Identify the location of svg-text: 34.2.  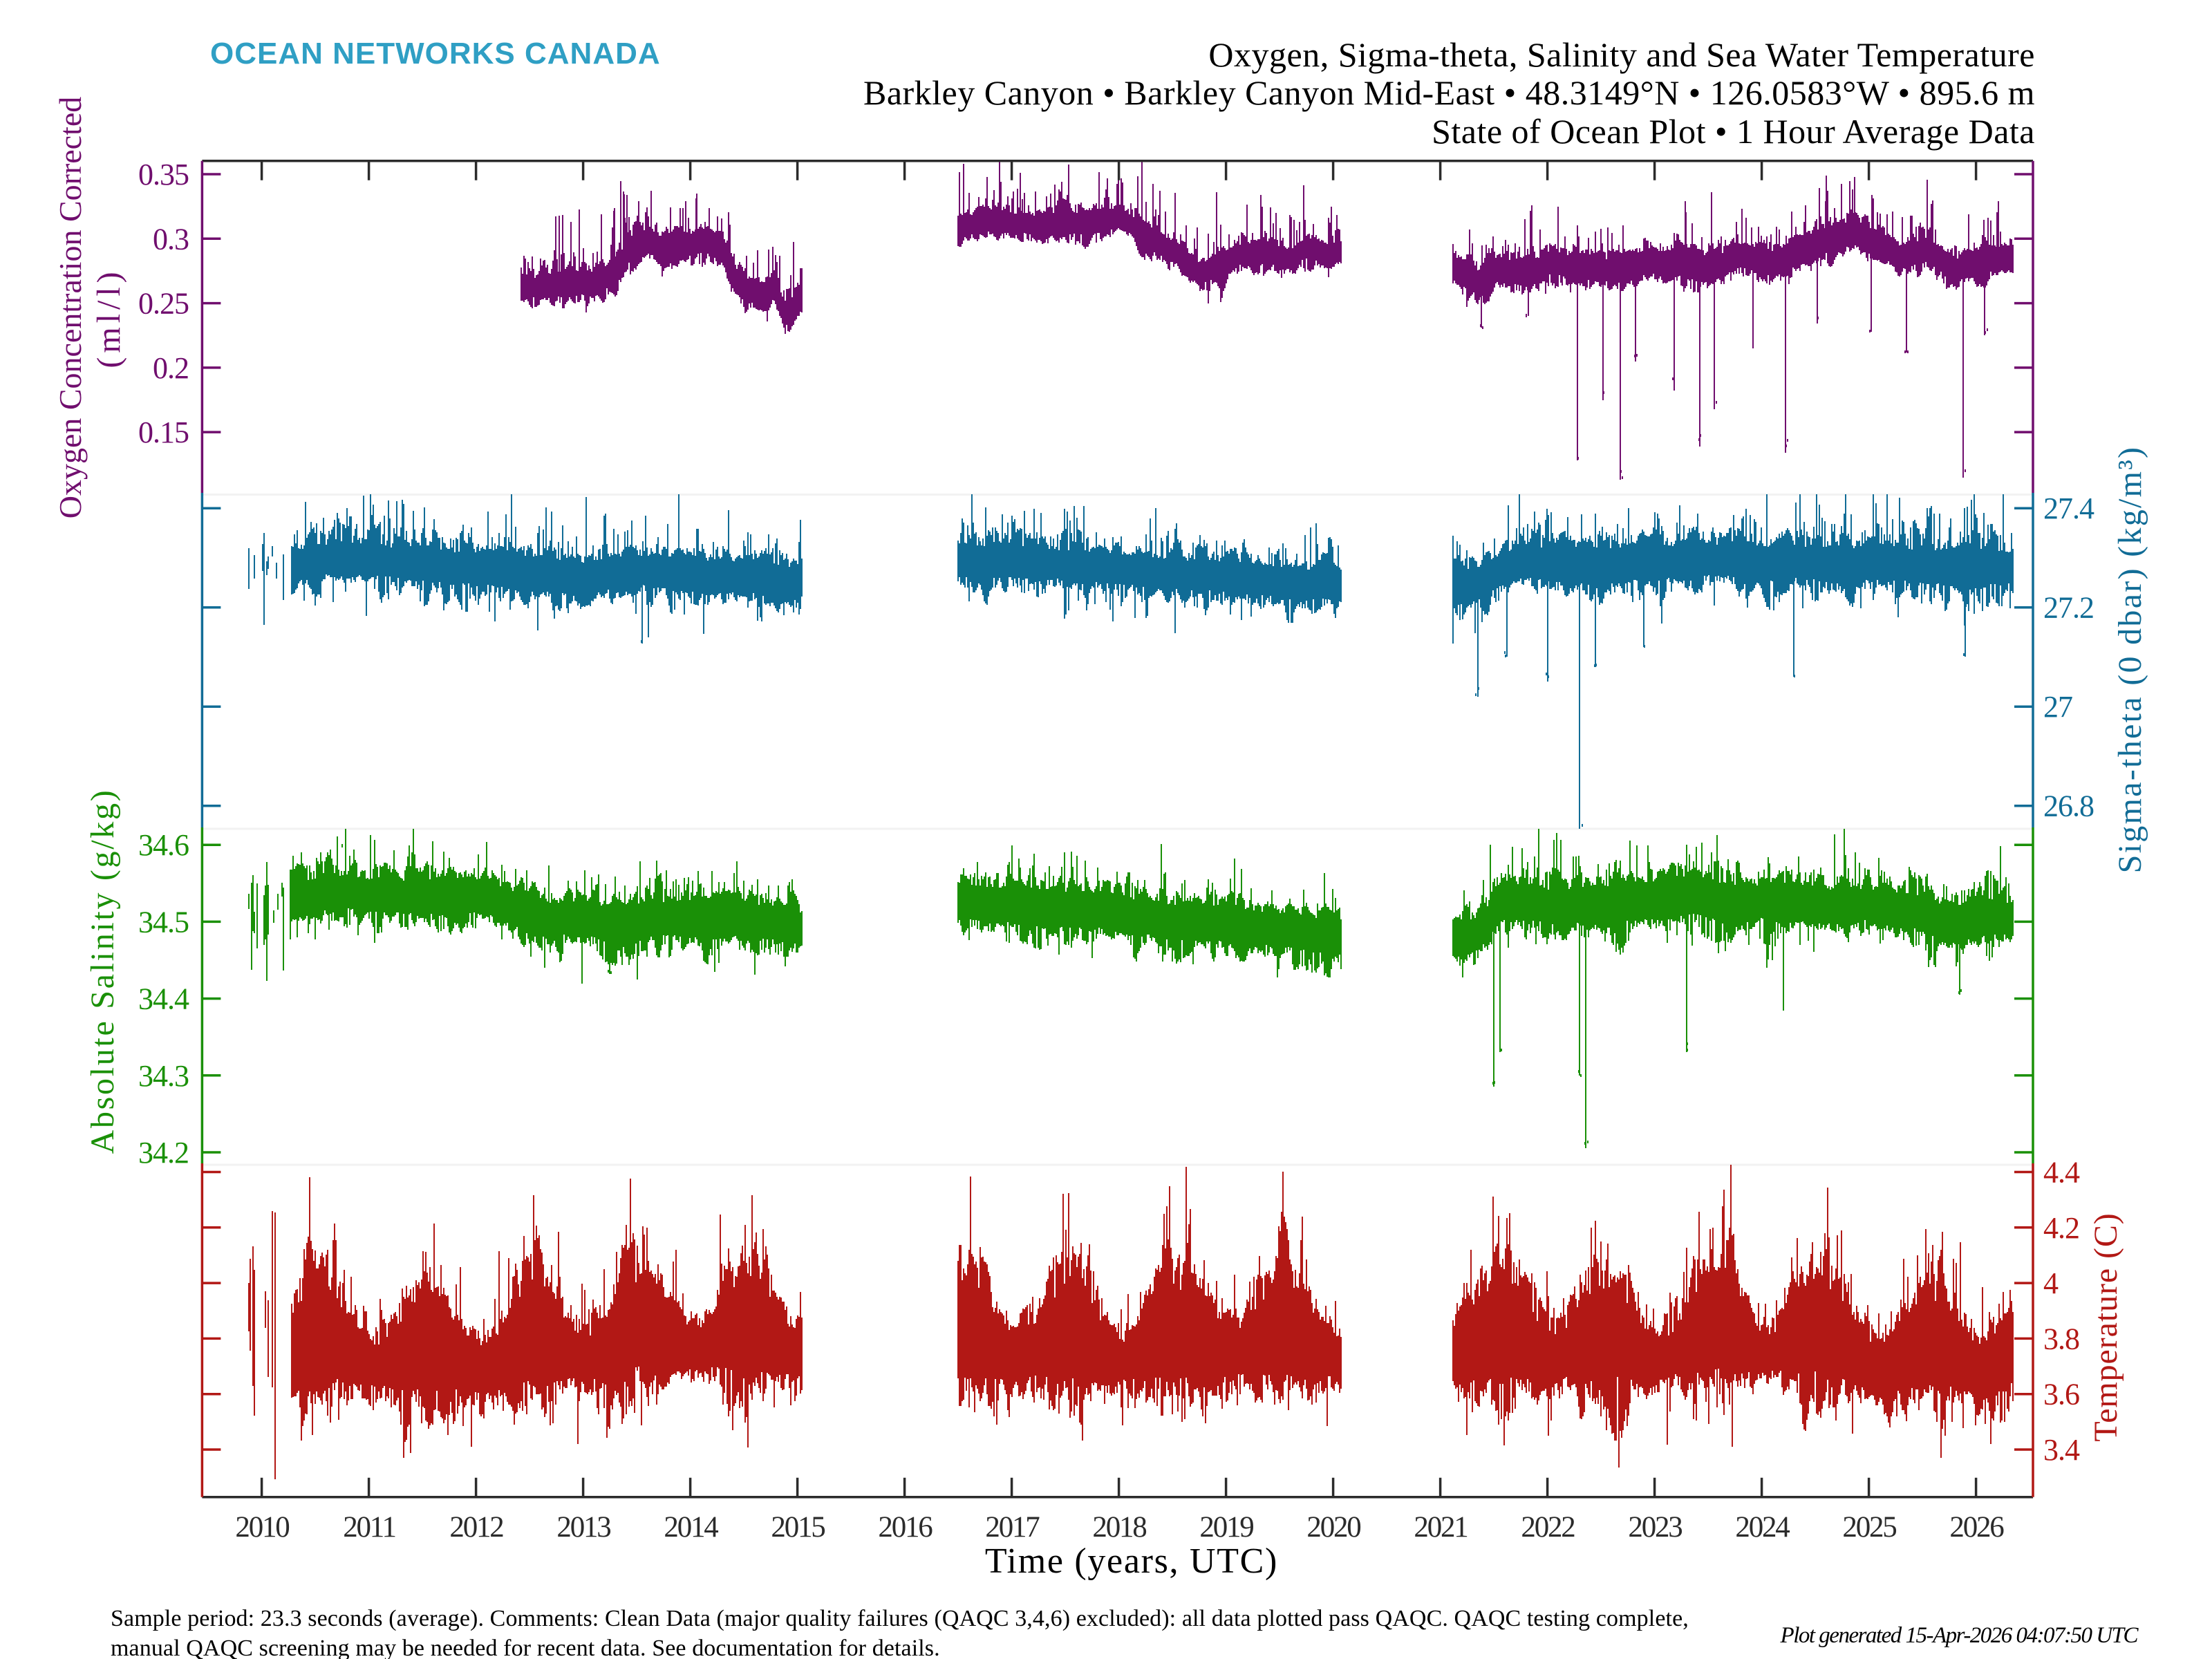
(163, 1153).